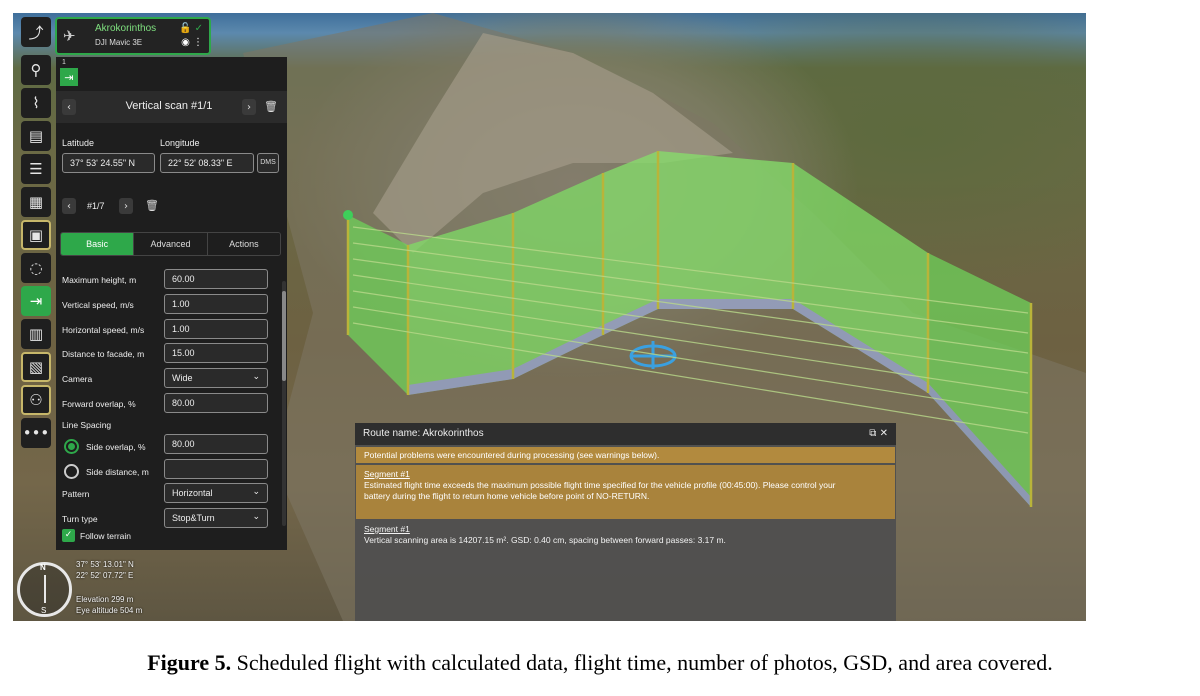 This screenshot has height=696, width=1200. What do you see at coordinates (103, 330) in the screenshot?
I see `horizontal-speed-label: Horizontal speed, m/s` at bounding box center [103, 330].